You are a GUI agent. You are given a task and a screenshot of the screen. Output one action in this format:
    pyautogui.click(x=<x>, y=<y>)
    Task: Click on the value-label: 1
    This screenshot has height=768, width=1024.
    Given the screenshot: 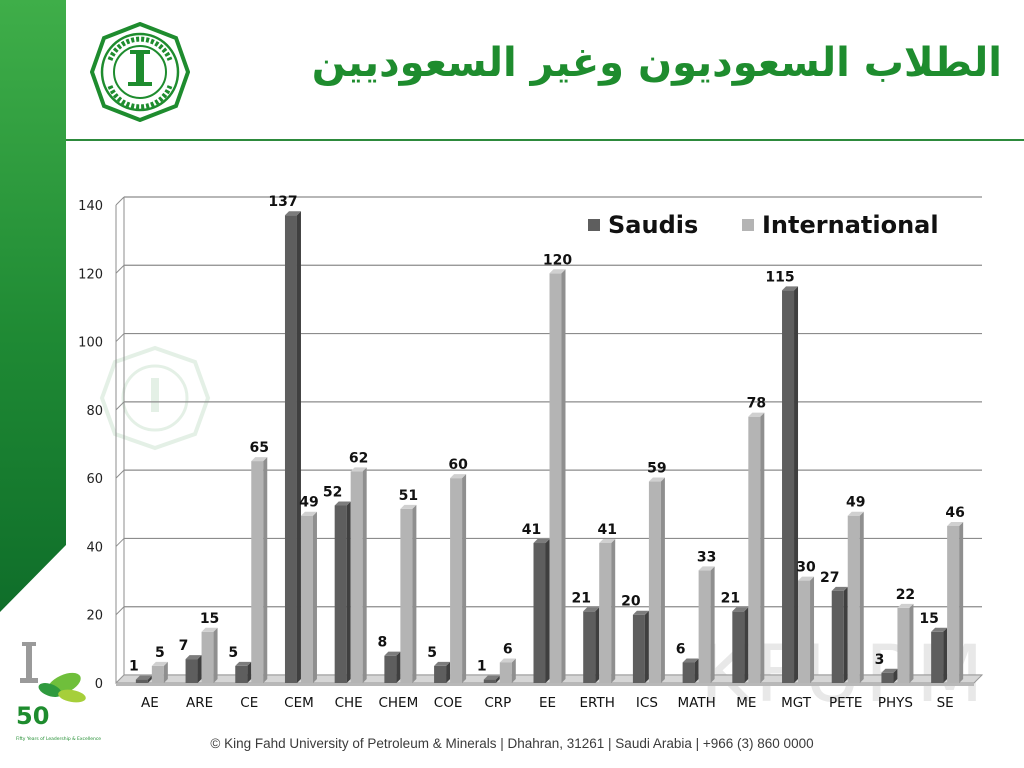 What is the action you would take?
    pyautogui.click(x=134, y=667)
    